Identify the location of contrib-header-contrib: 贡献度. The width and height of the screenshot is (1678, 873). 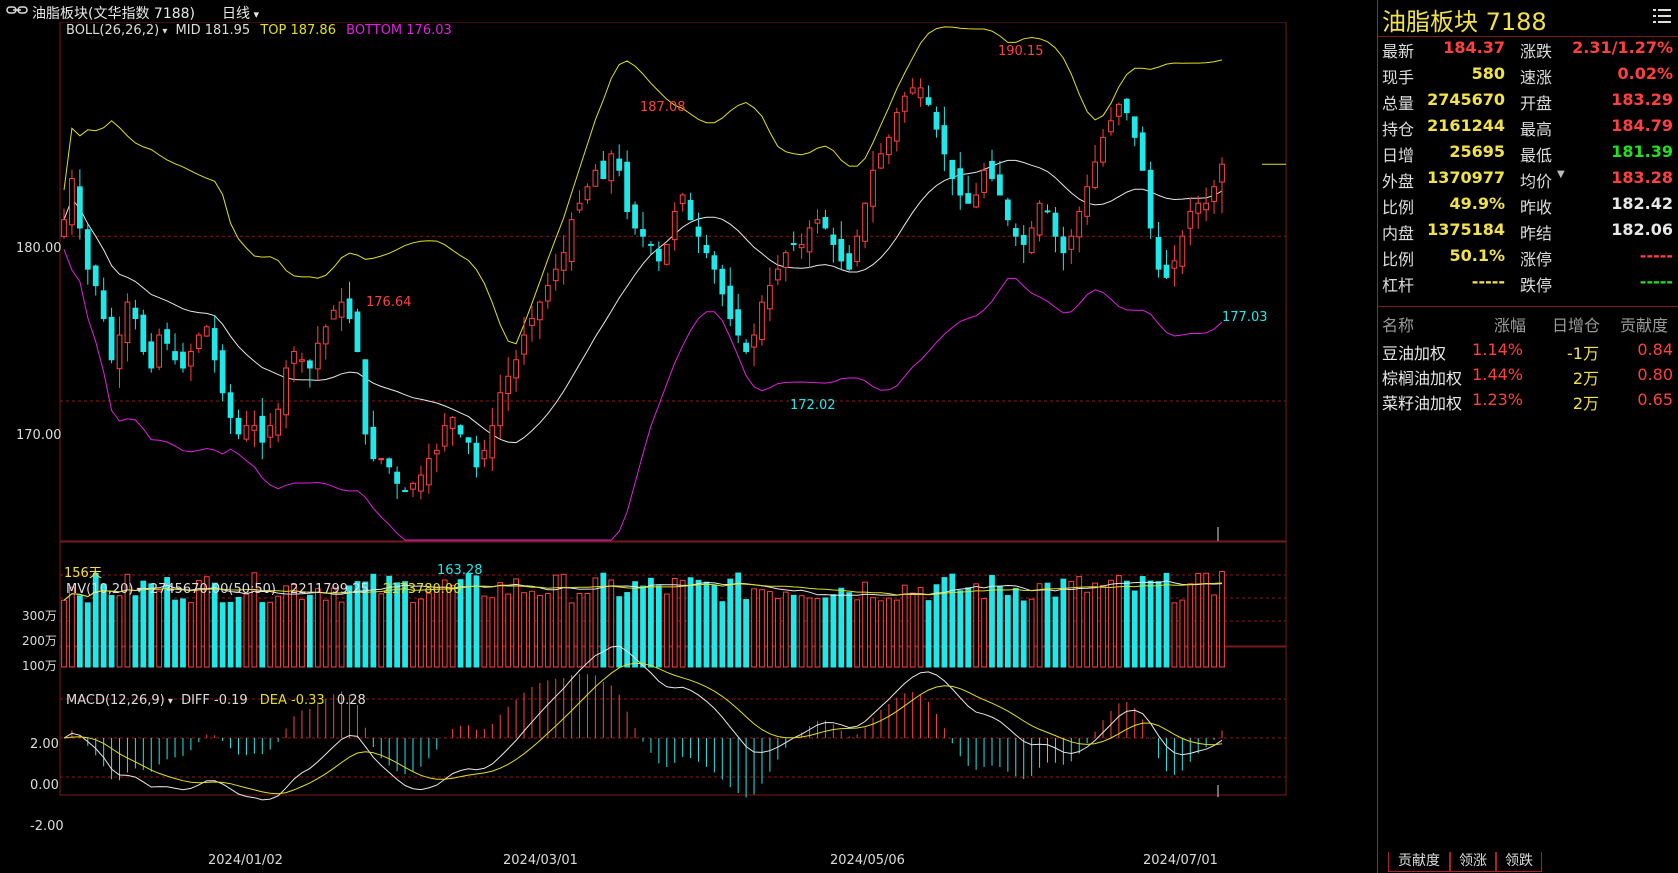
(1644, 325).